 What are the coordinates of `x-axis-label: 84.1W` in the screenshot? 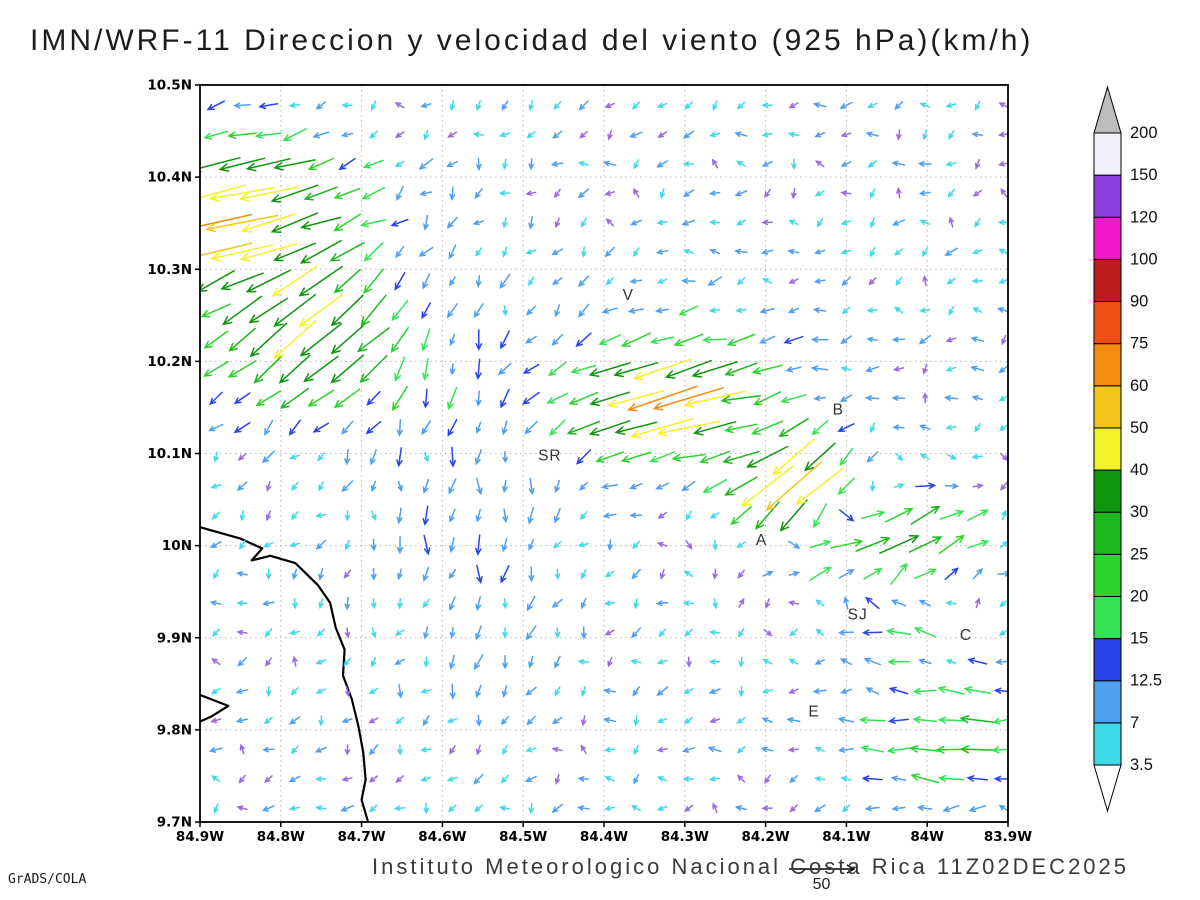 It's located at (846, 837).